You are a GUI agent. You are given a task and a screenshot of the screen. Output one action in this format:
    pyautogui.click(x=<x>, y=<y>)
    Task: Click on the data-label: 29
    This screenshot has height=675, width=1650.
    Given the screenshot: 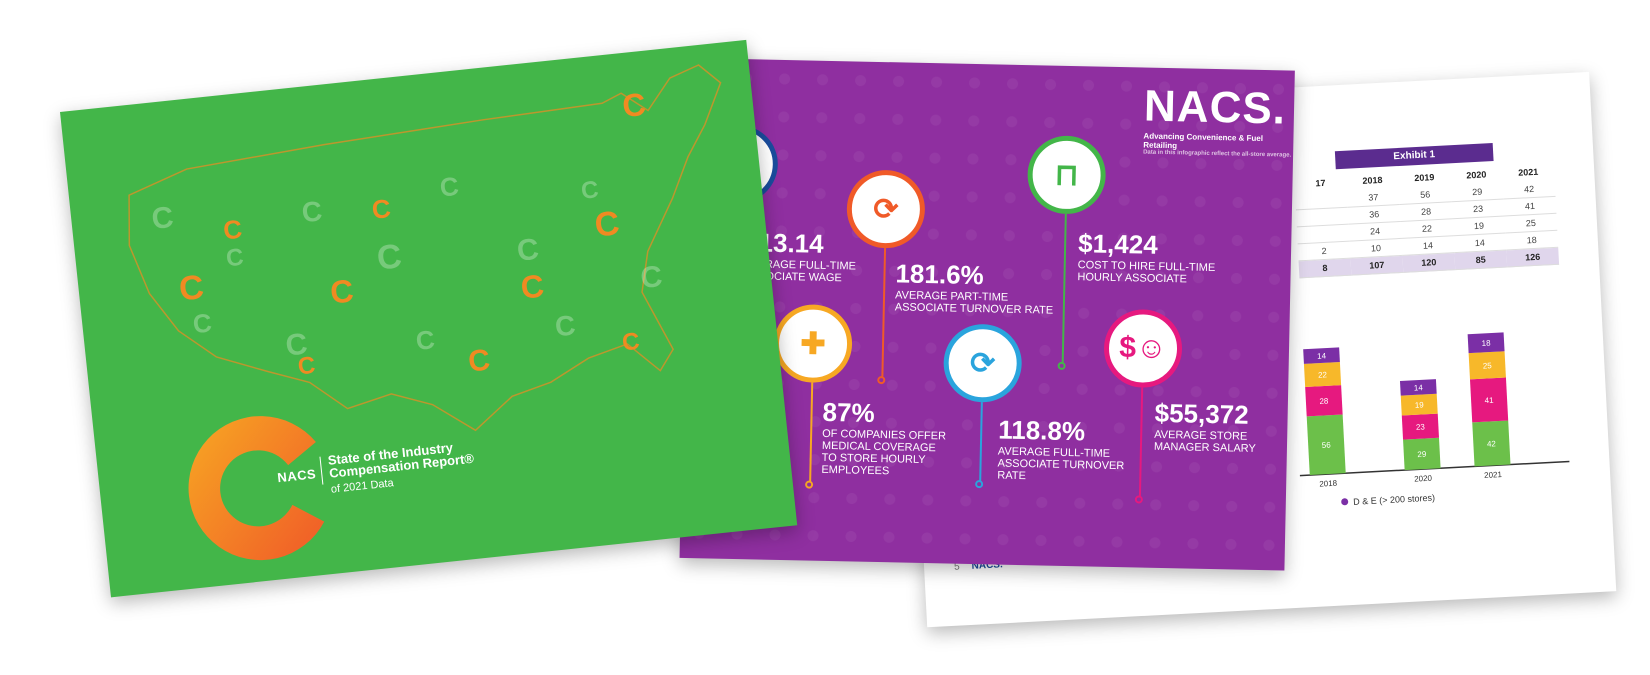 What is the action you would take?
    pyautogui.click(x=1422, y=454)
    